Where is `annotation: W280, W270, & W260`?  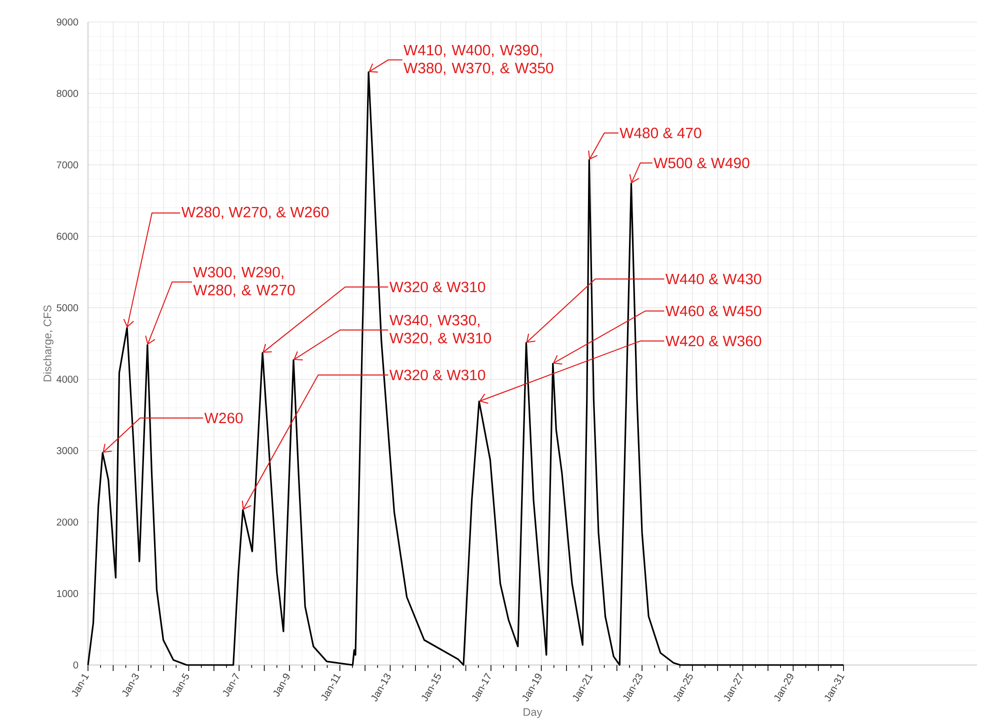 annotation: W280, W270, & W260 is located at coordinates (255, 213).